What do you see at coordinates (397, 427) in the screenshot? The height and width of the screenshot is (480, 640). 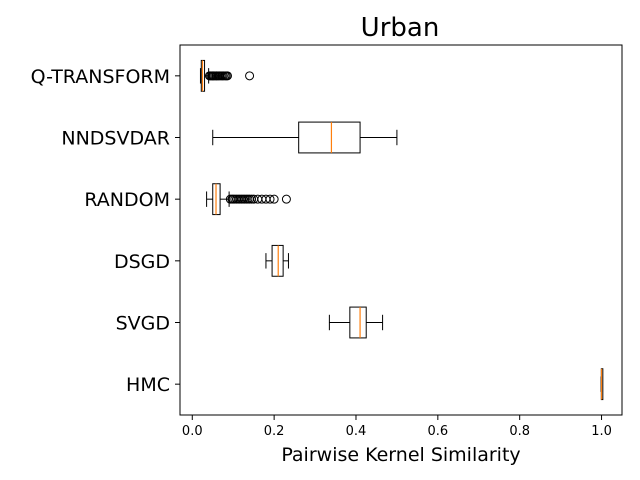 I see `x-axis: 0.0 0.2 0.4 0.6 0.8 1.0` at bounding box center [397, 427].